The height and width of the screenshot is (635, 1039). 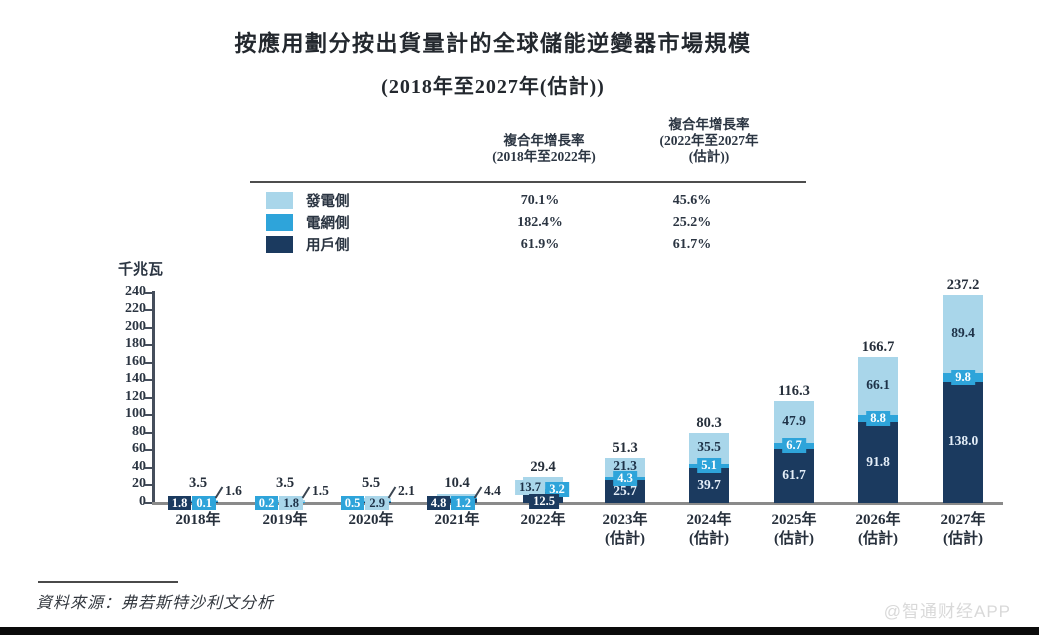 What do you see at coordinates (135, 344) in the screenshot?
I see `y-axis-tick-label: 180` at bounding box center [135, 344].